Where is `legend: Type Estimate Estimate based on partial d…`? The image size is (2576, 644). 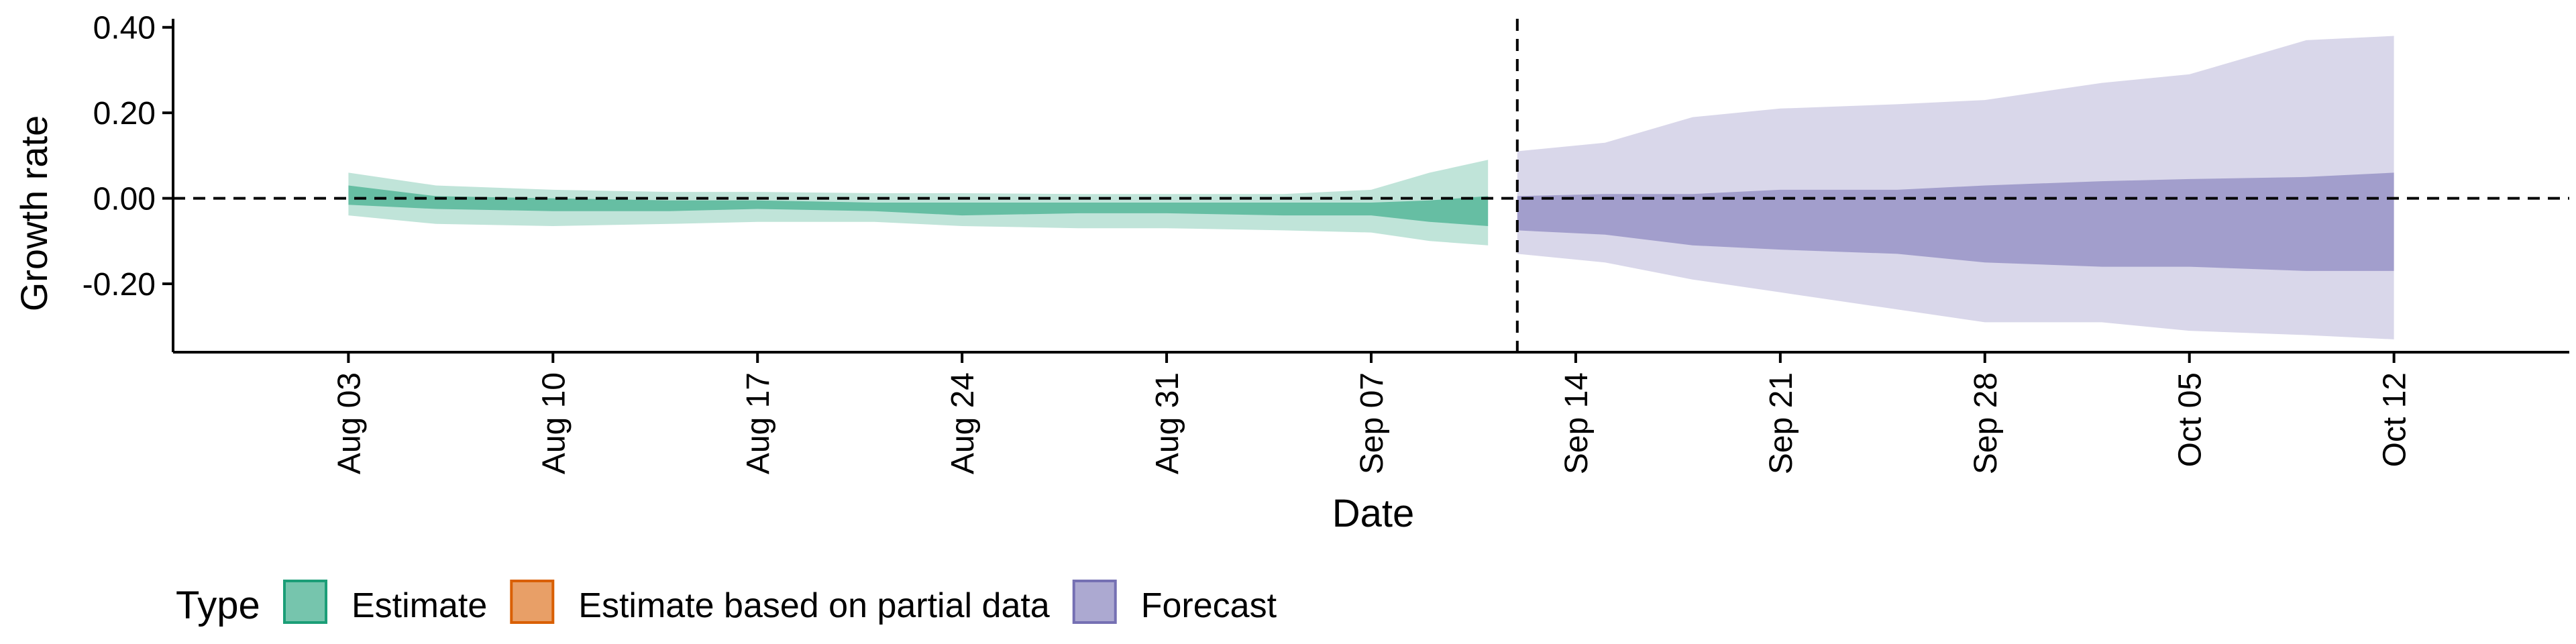 legend: Type Estimate Estimate based on partial d… is located at coordinates (726, 603).